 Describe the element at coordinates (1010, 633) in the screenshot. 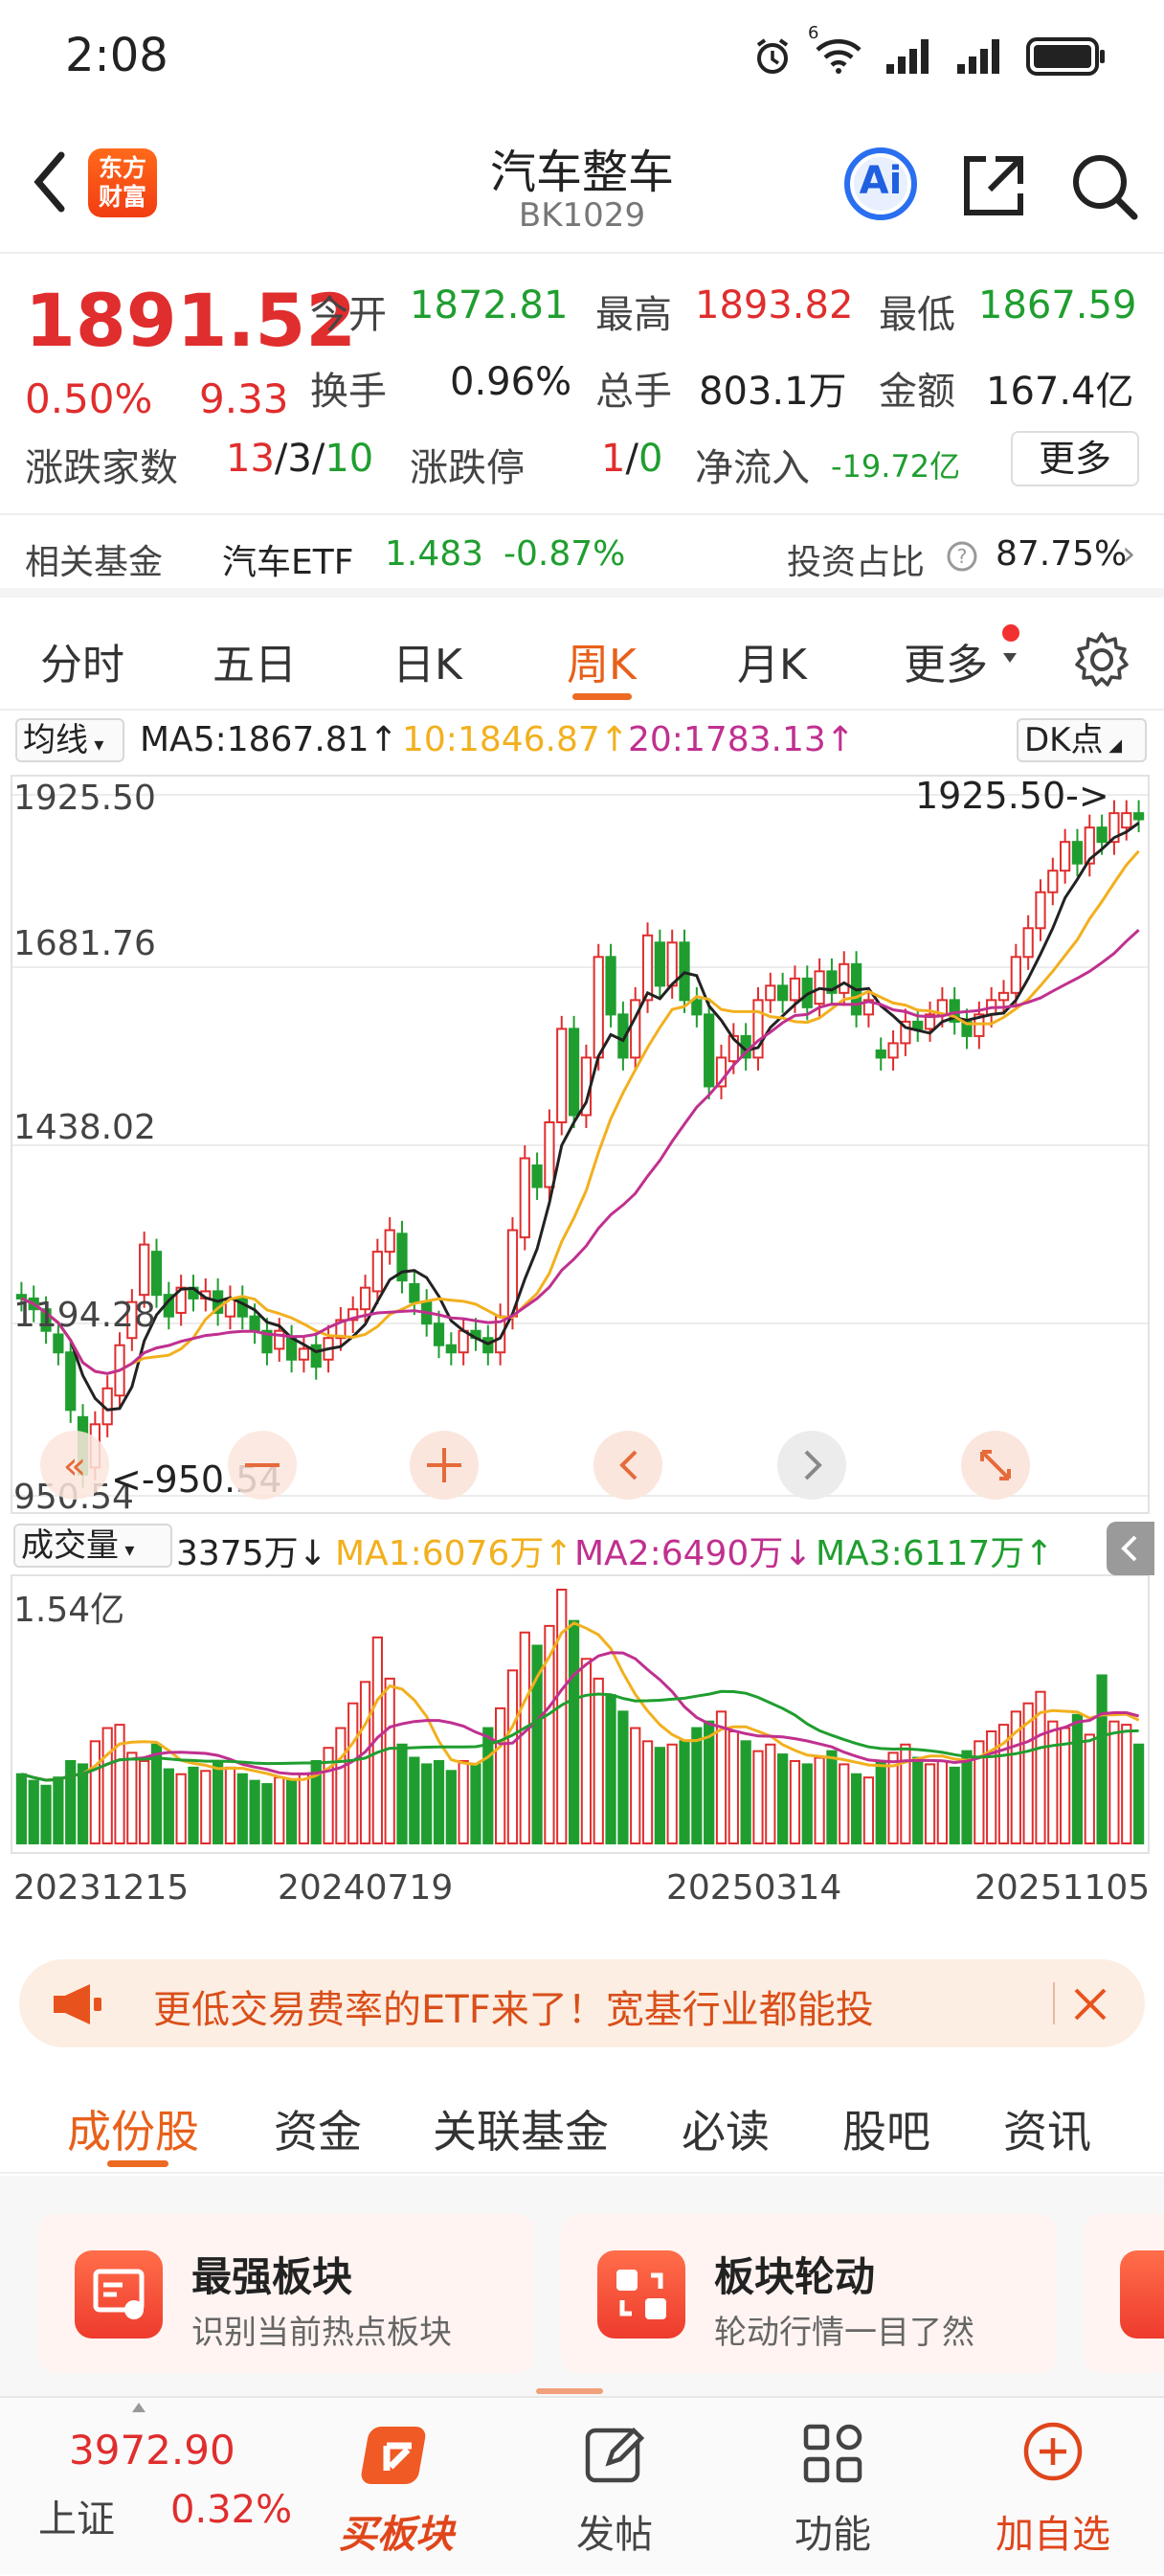

I see `notification-dot` at that location.